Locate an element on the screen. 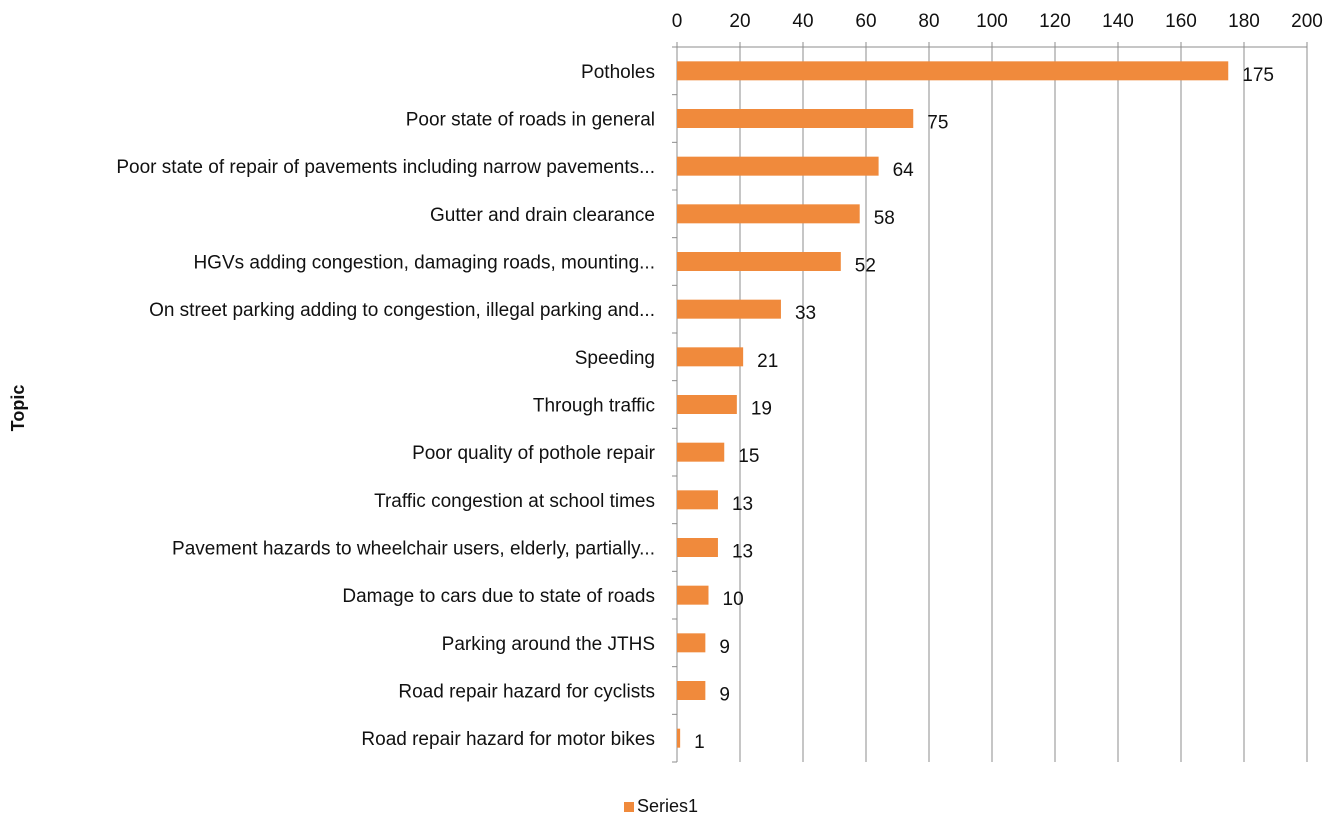  x-tick-label: 200 is located at coordinates (1307, 21).